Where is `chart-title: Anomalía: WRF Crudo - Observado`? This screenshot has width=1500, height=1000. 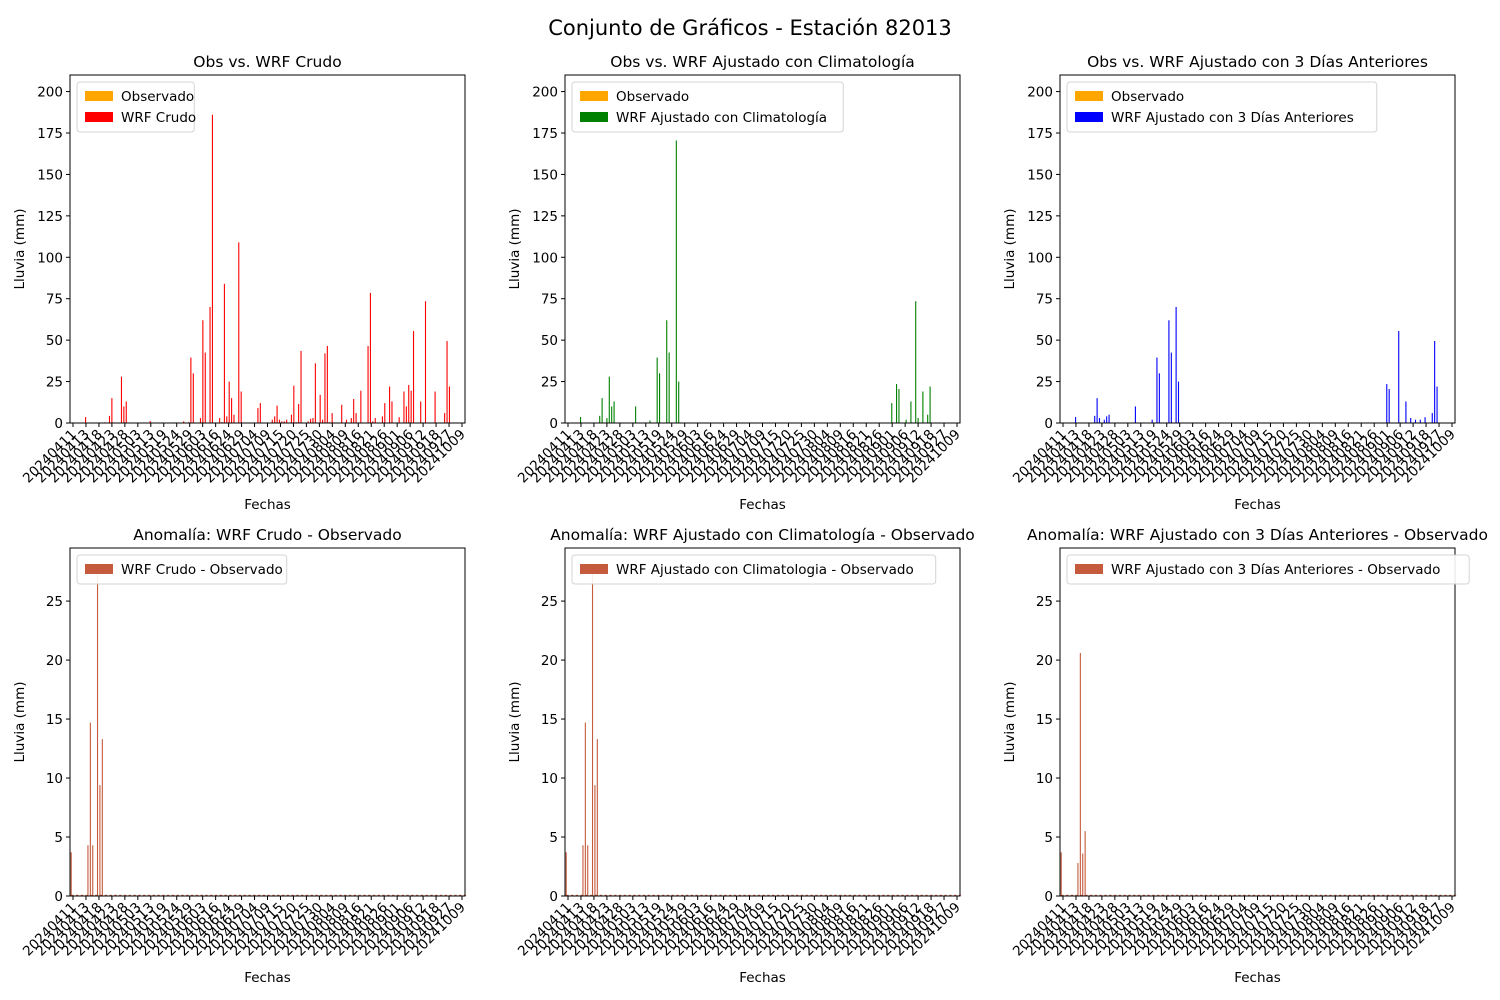 chart-title: Anomalía: WRF Crudo - Observado is located at coordinates (267, 535).